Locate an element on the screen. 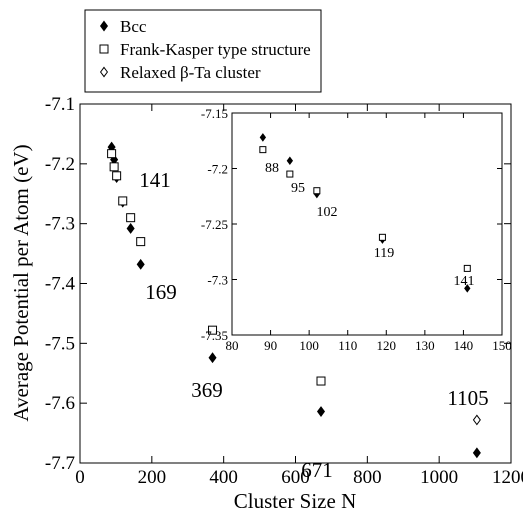  legend-label-1: Bcc is located at coordinates (133, 26).